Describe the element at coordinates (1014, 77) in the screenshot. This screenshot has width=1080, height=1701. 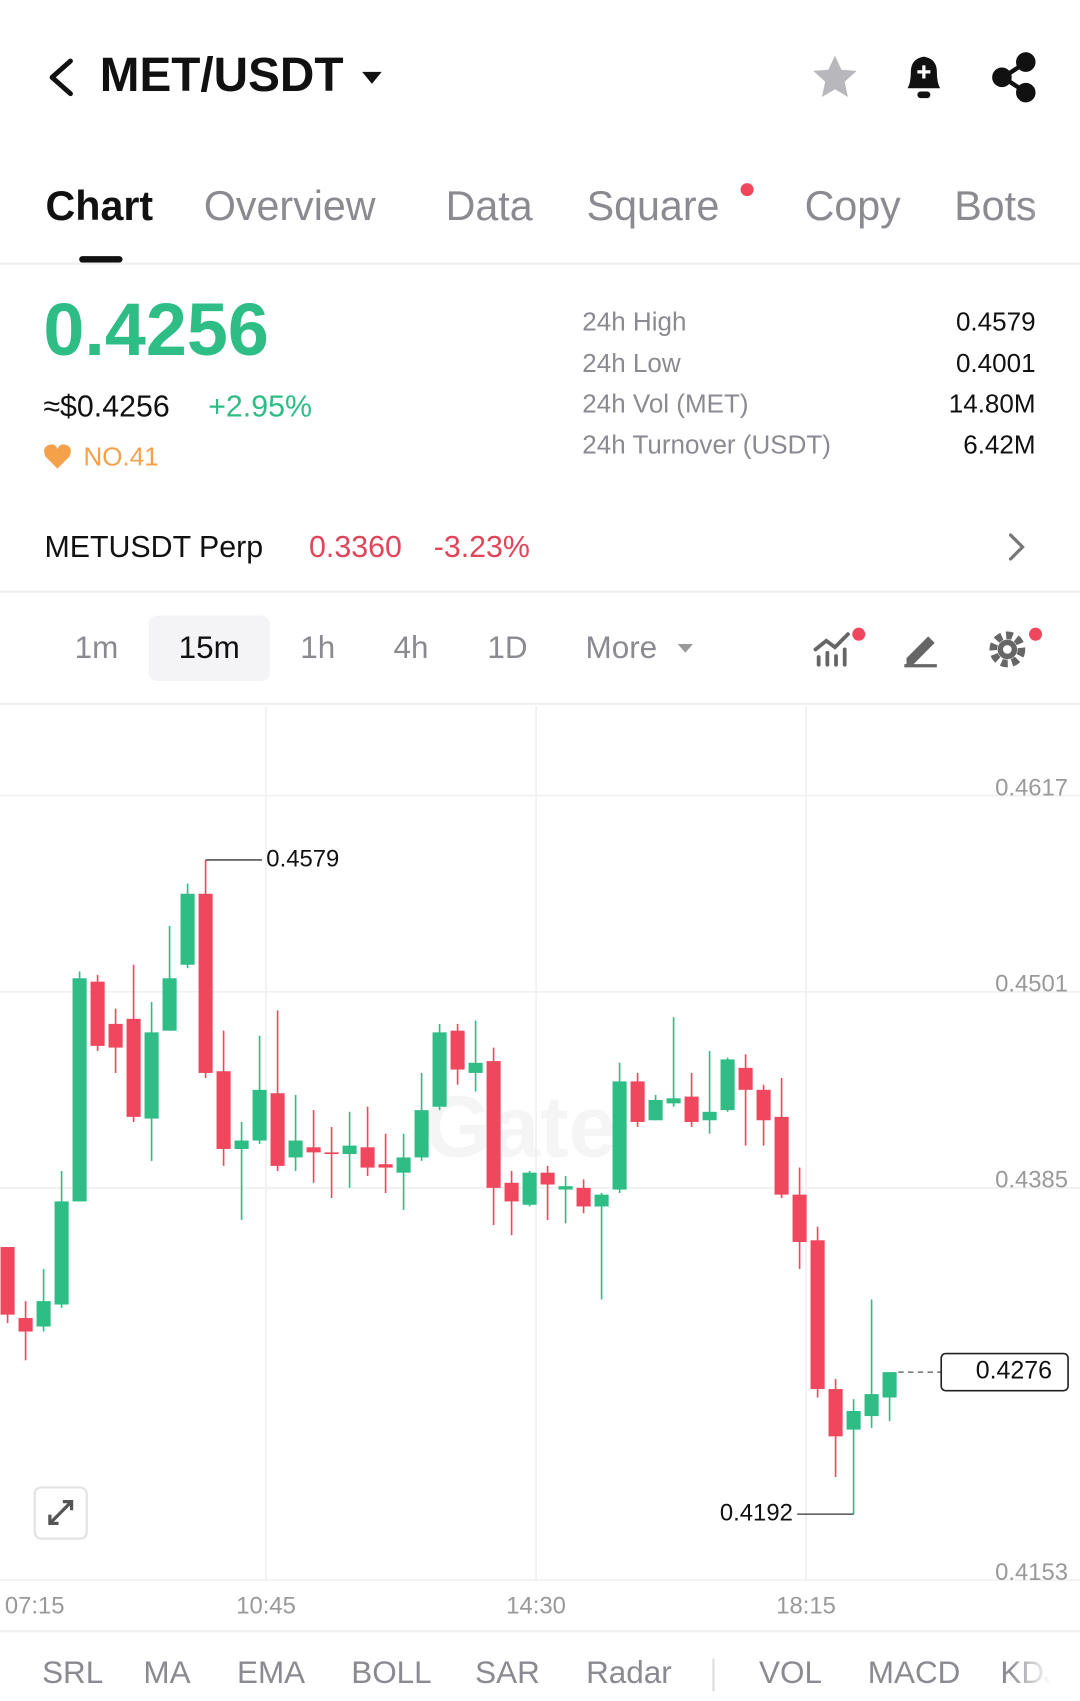
I see `share-icon` at that location.